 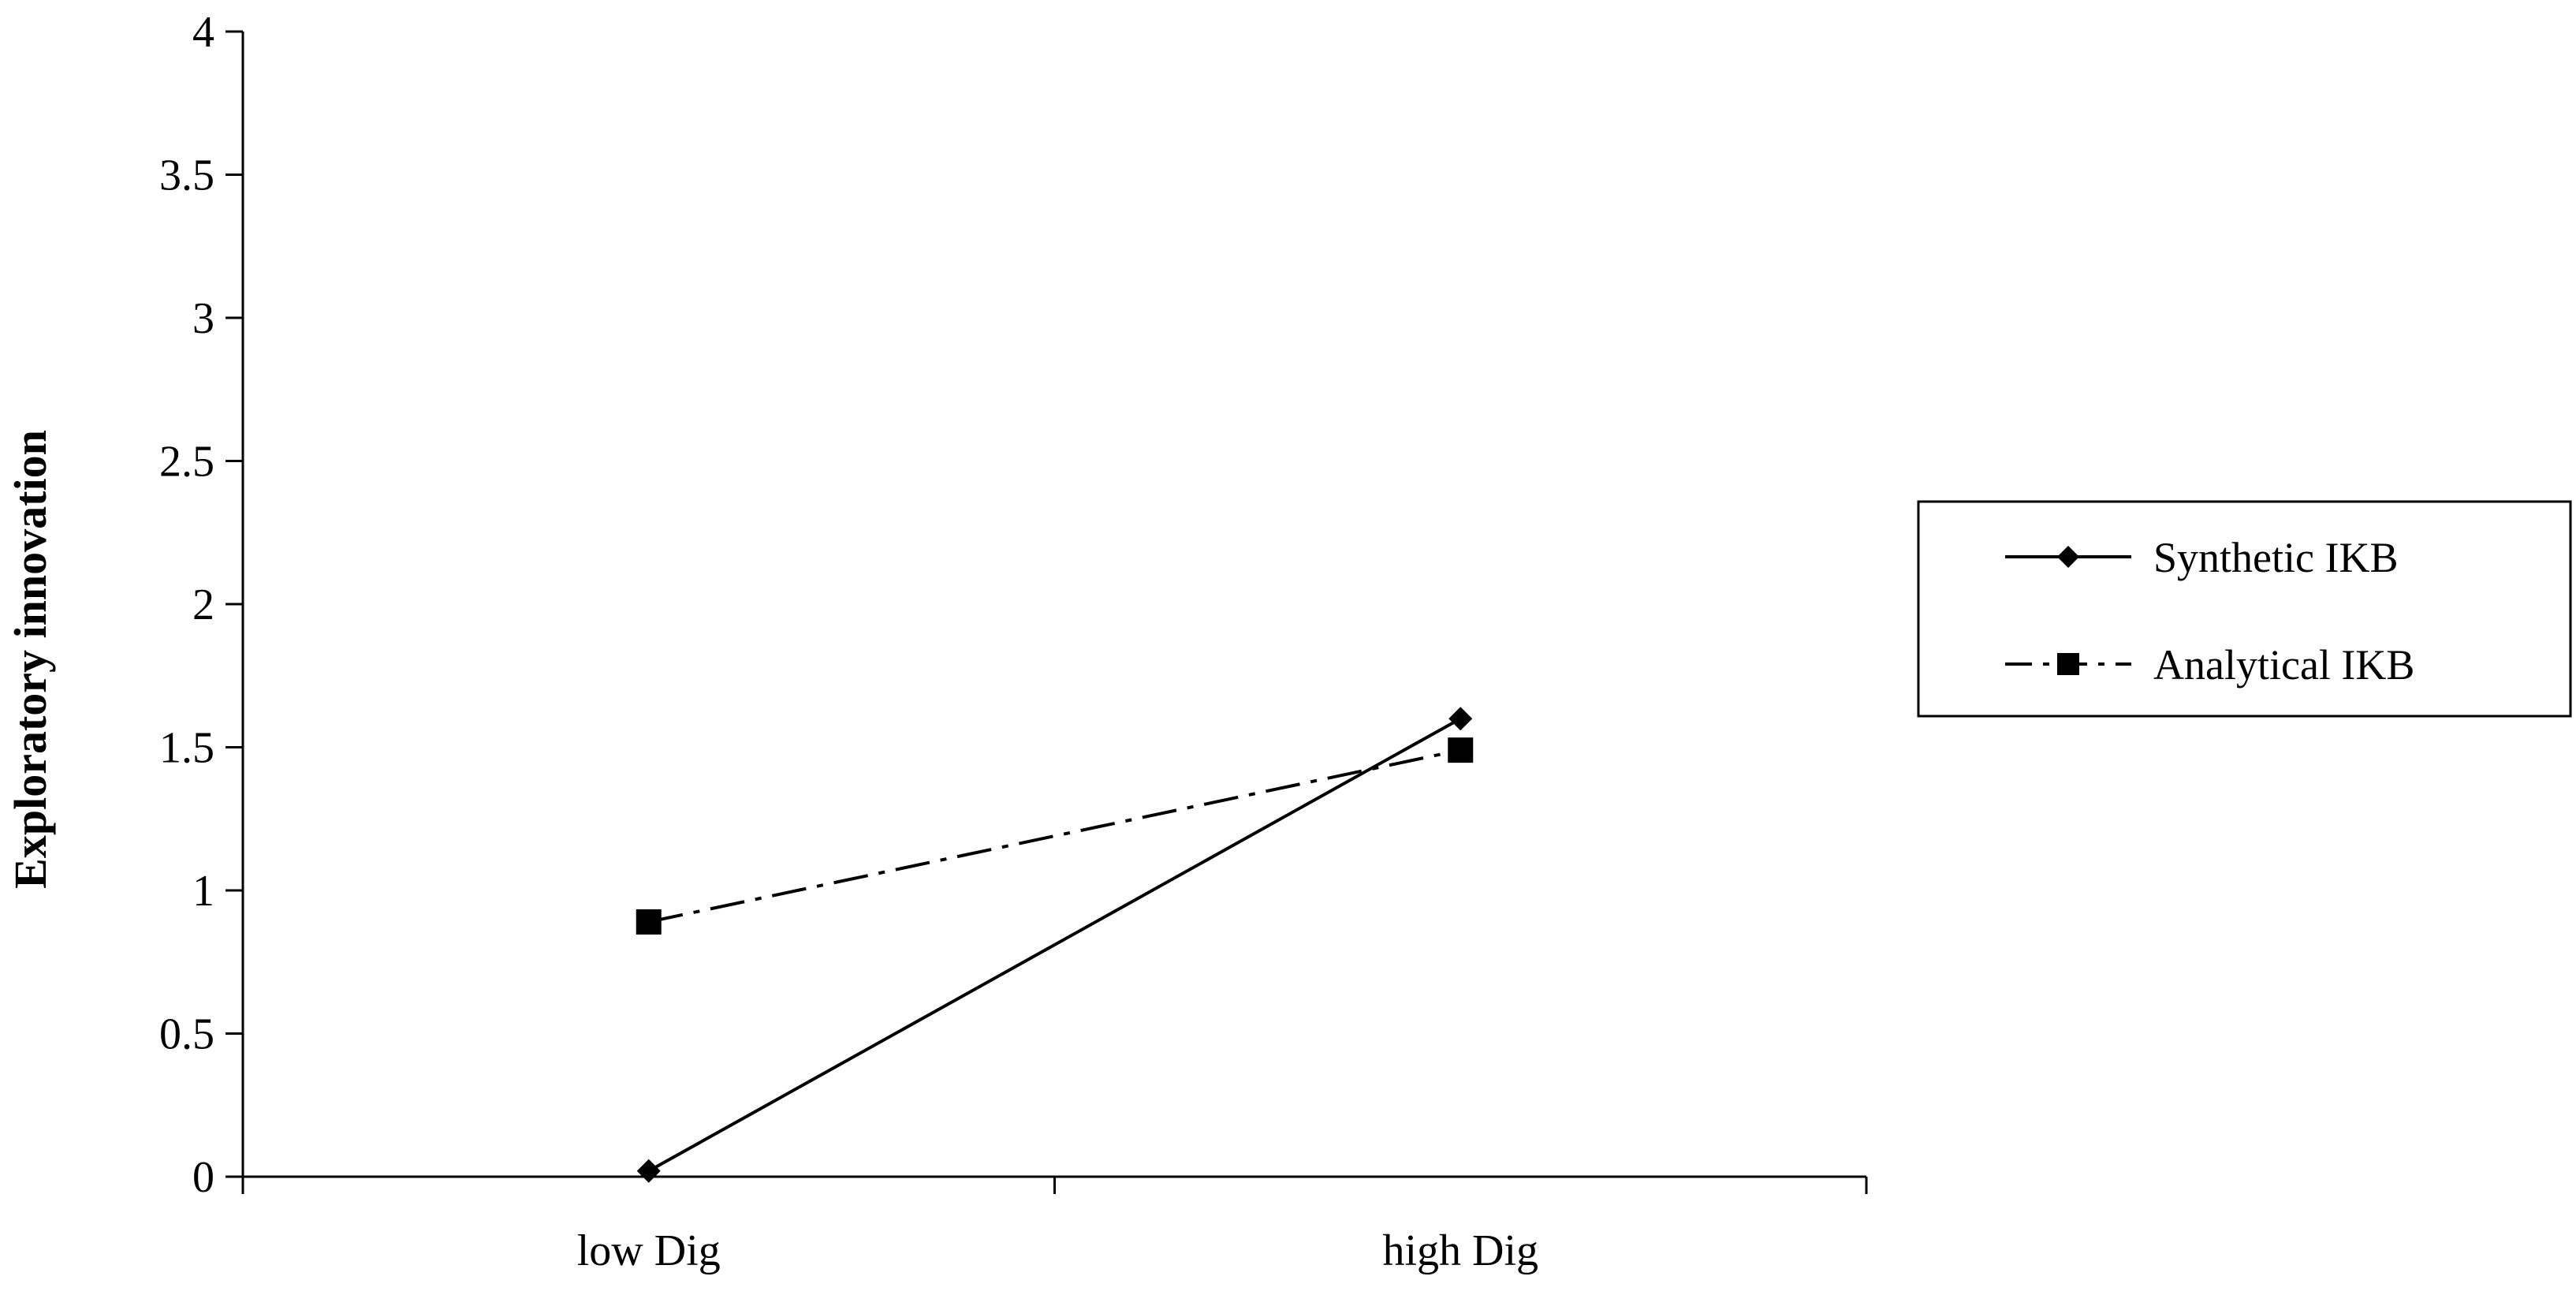 I want to click on legend: Synthetic IKB Analytical IKB, so click(x=2245, y=609).